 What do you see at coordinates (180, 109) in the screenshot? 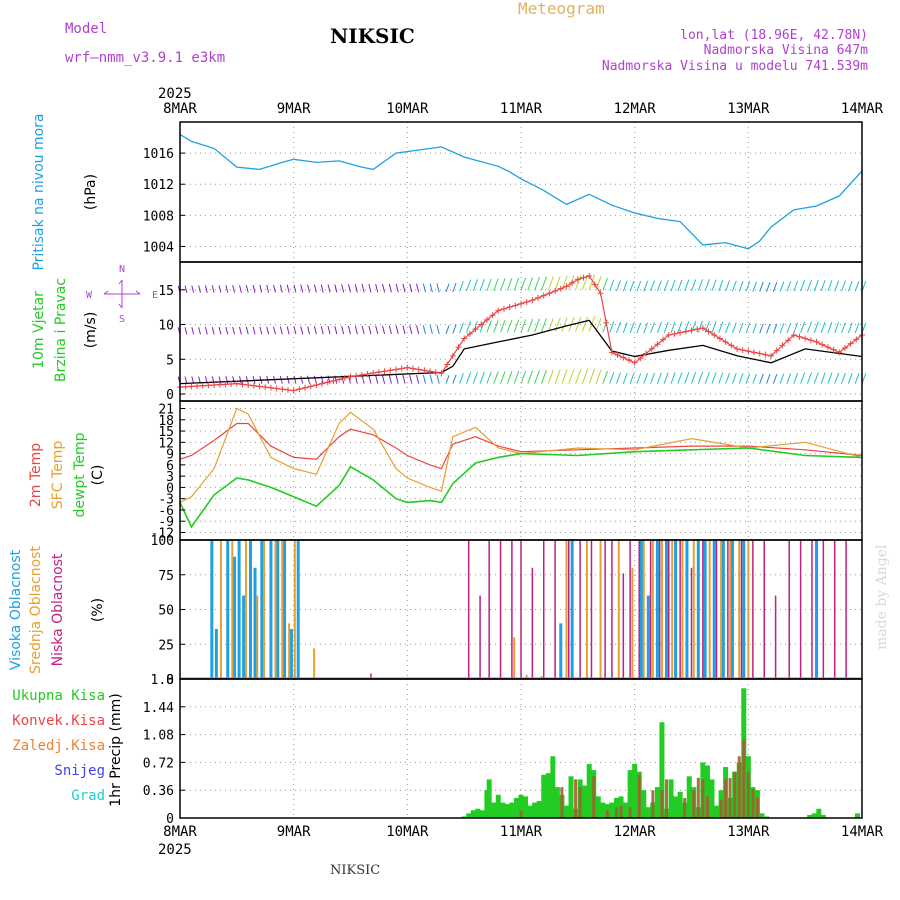
I see `x-tick-label-top: 8MAR` at bounding box center [180, 109].